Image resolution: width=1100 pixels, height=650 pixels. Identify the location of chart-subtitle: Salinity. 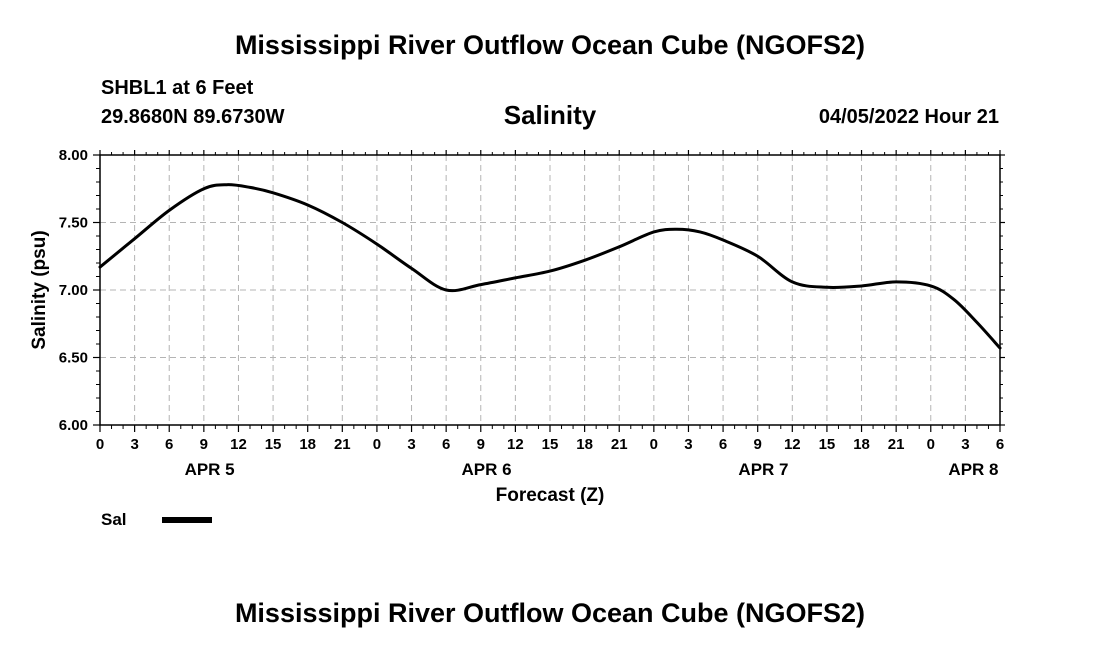
(550, 115).